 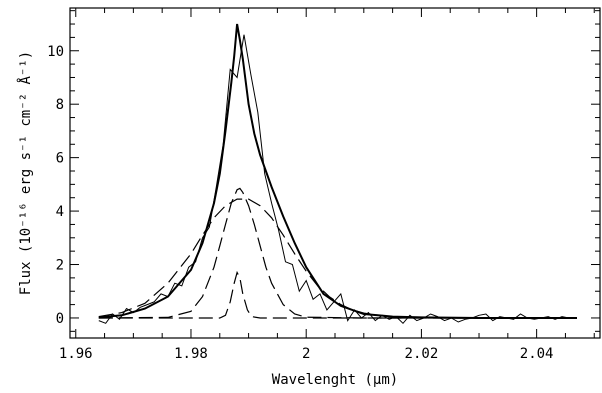 I want to click on y-tick-label: 10, so click(x=55, y=52).